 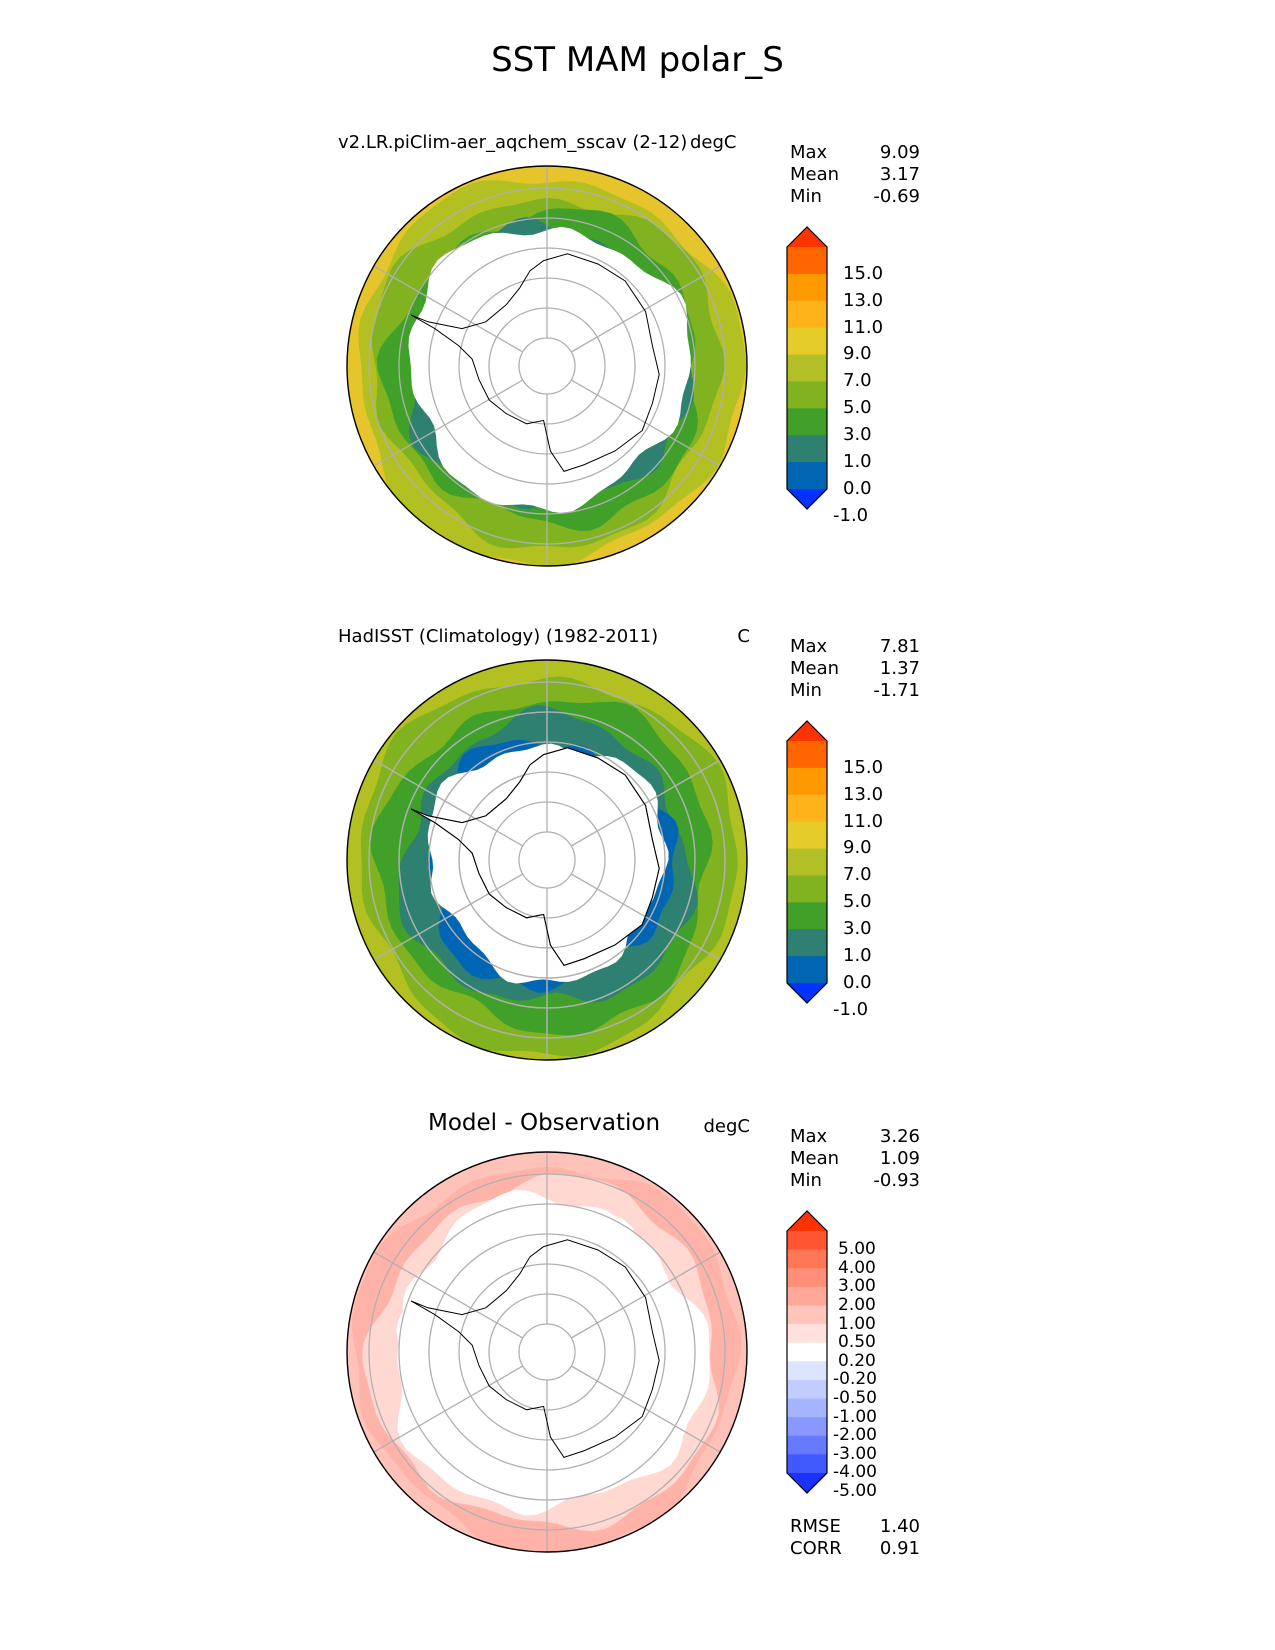 What do you see at coordinates (857, 1323) in the screenshot?
I see `colorbar-tick-label: 1.00` at bounding box center [857, 1323].